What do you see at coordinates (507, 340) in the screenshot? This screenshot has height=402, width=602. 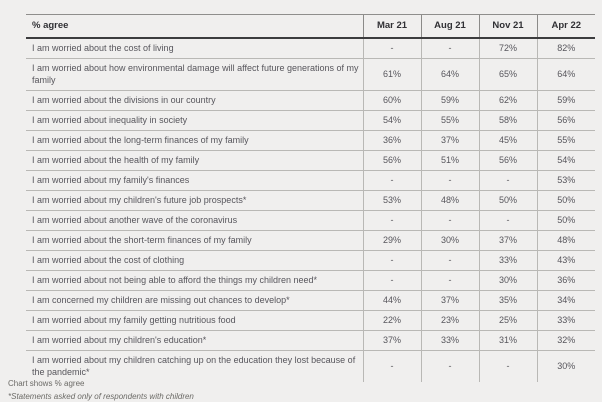 I see `value-cell: 31%` at bounding box center [507, 340].